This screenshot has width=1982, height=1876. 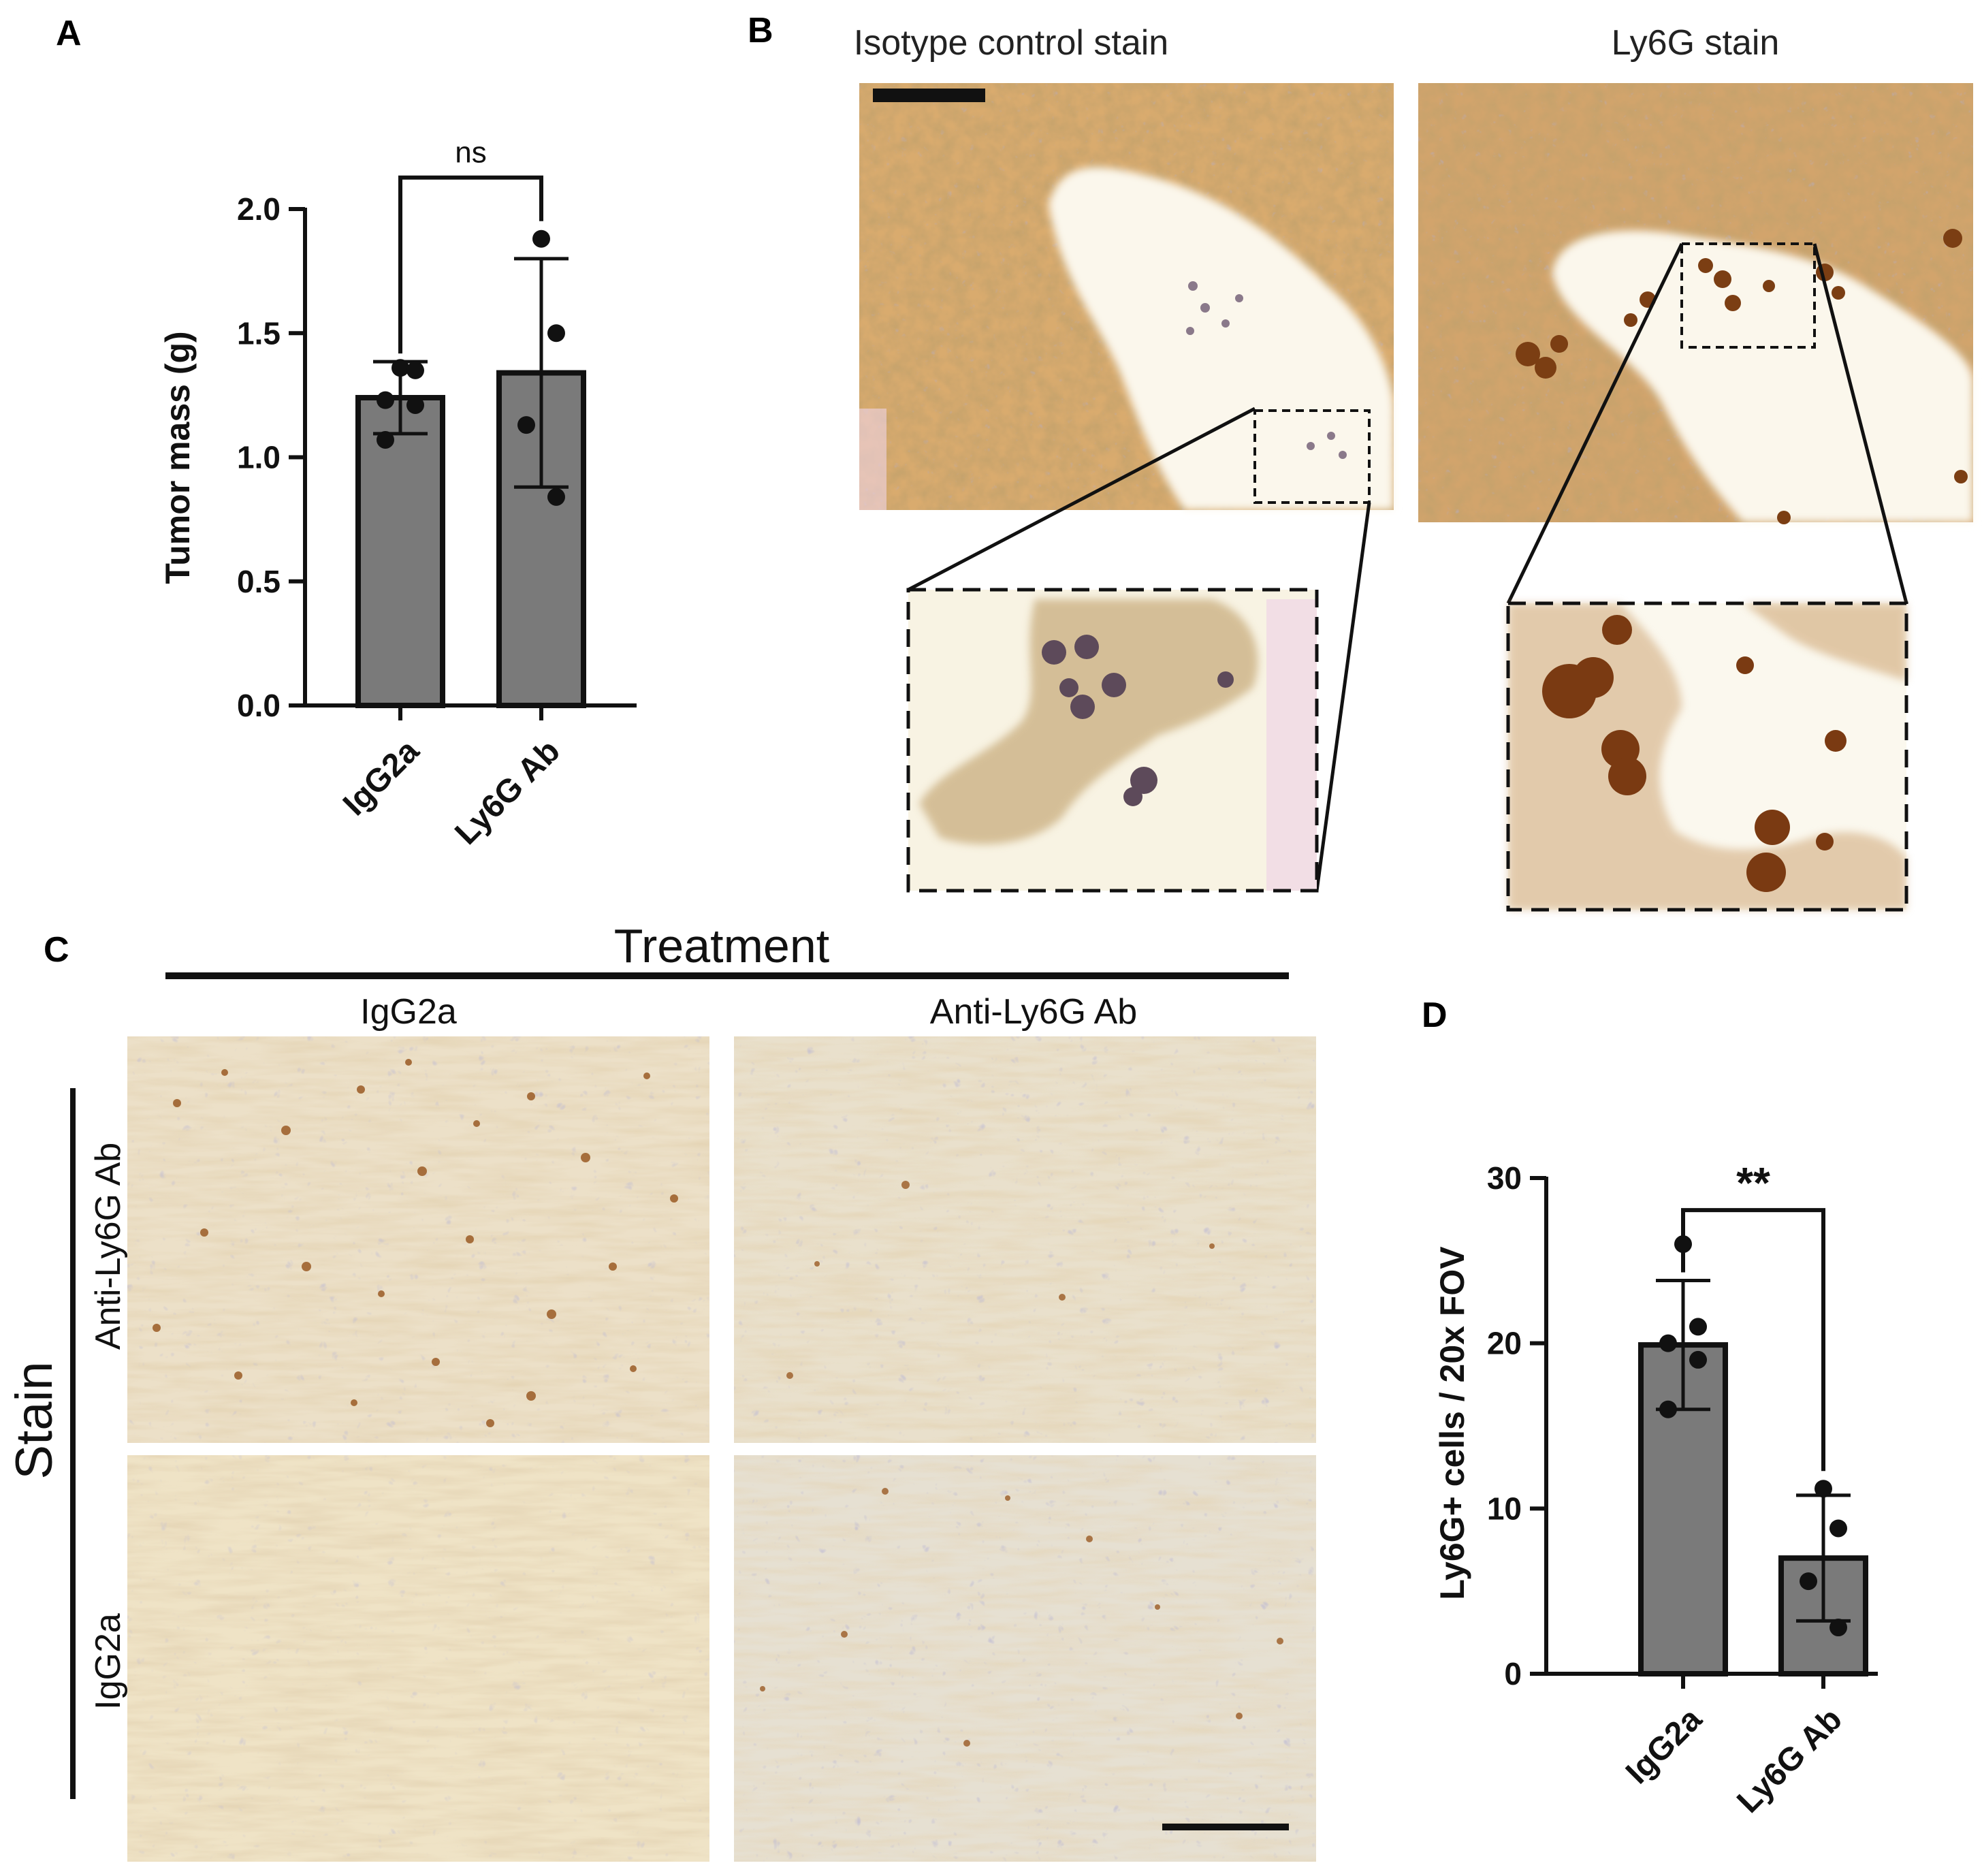 What do you see at coordinates (1753, 1340) in the screenshot?
I see `panel-d-significance-bracket` at bounding box center [1753, 1340].